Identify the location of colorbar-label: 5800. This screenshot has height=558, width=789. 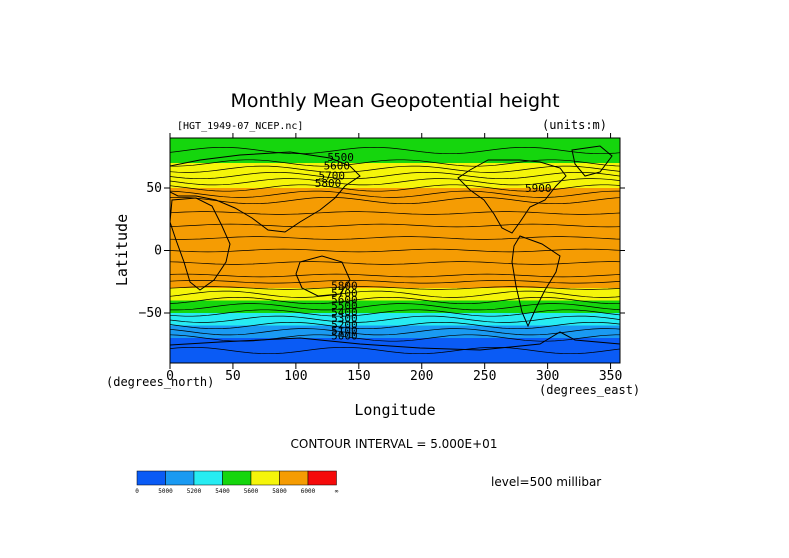
(279, 491).